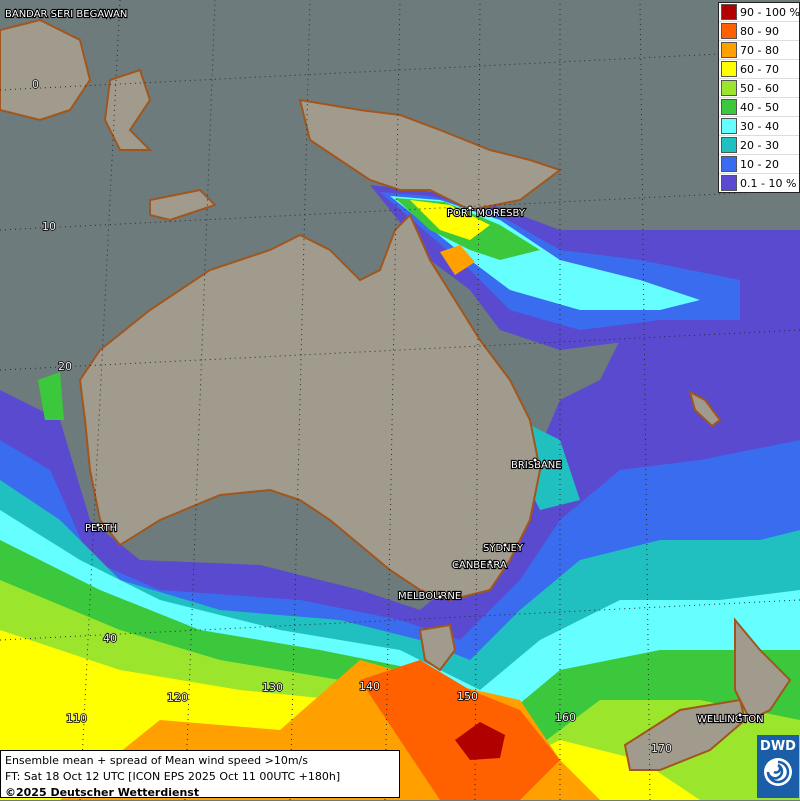 This screenshot has height=801, width=800. I want to click on legend-label: 30 - 40, so click(759, 126).